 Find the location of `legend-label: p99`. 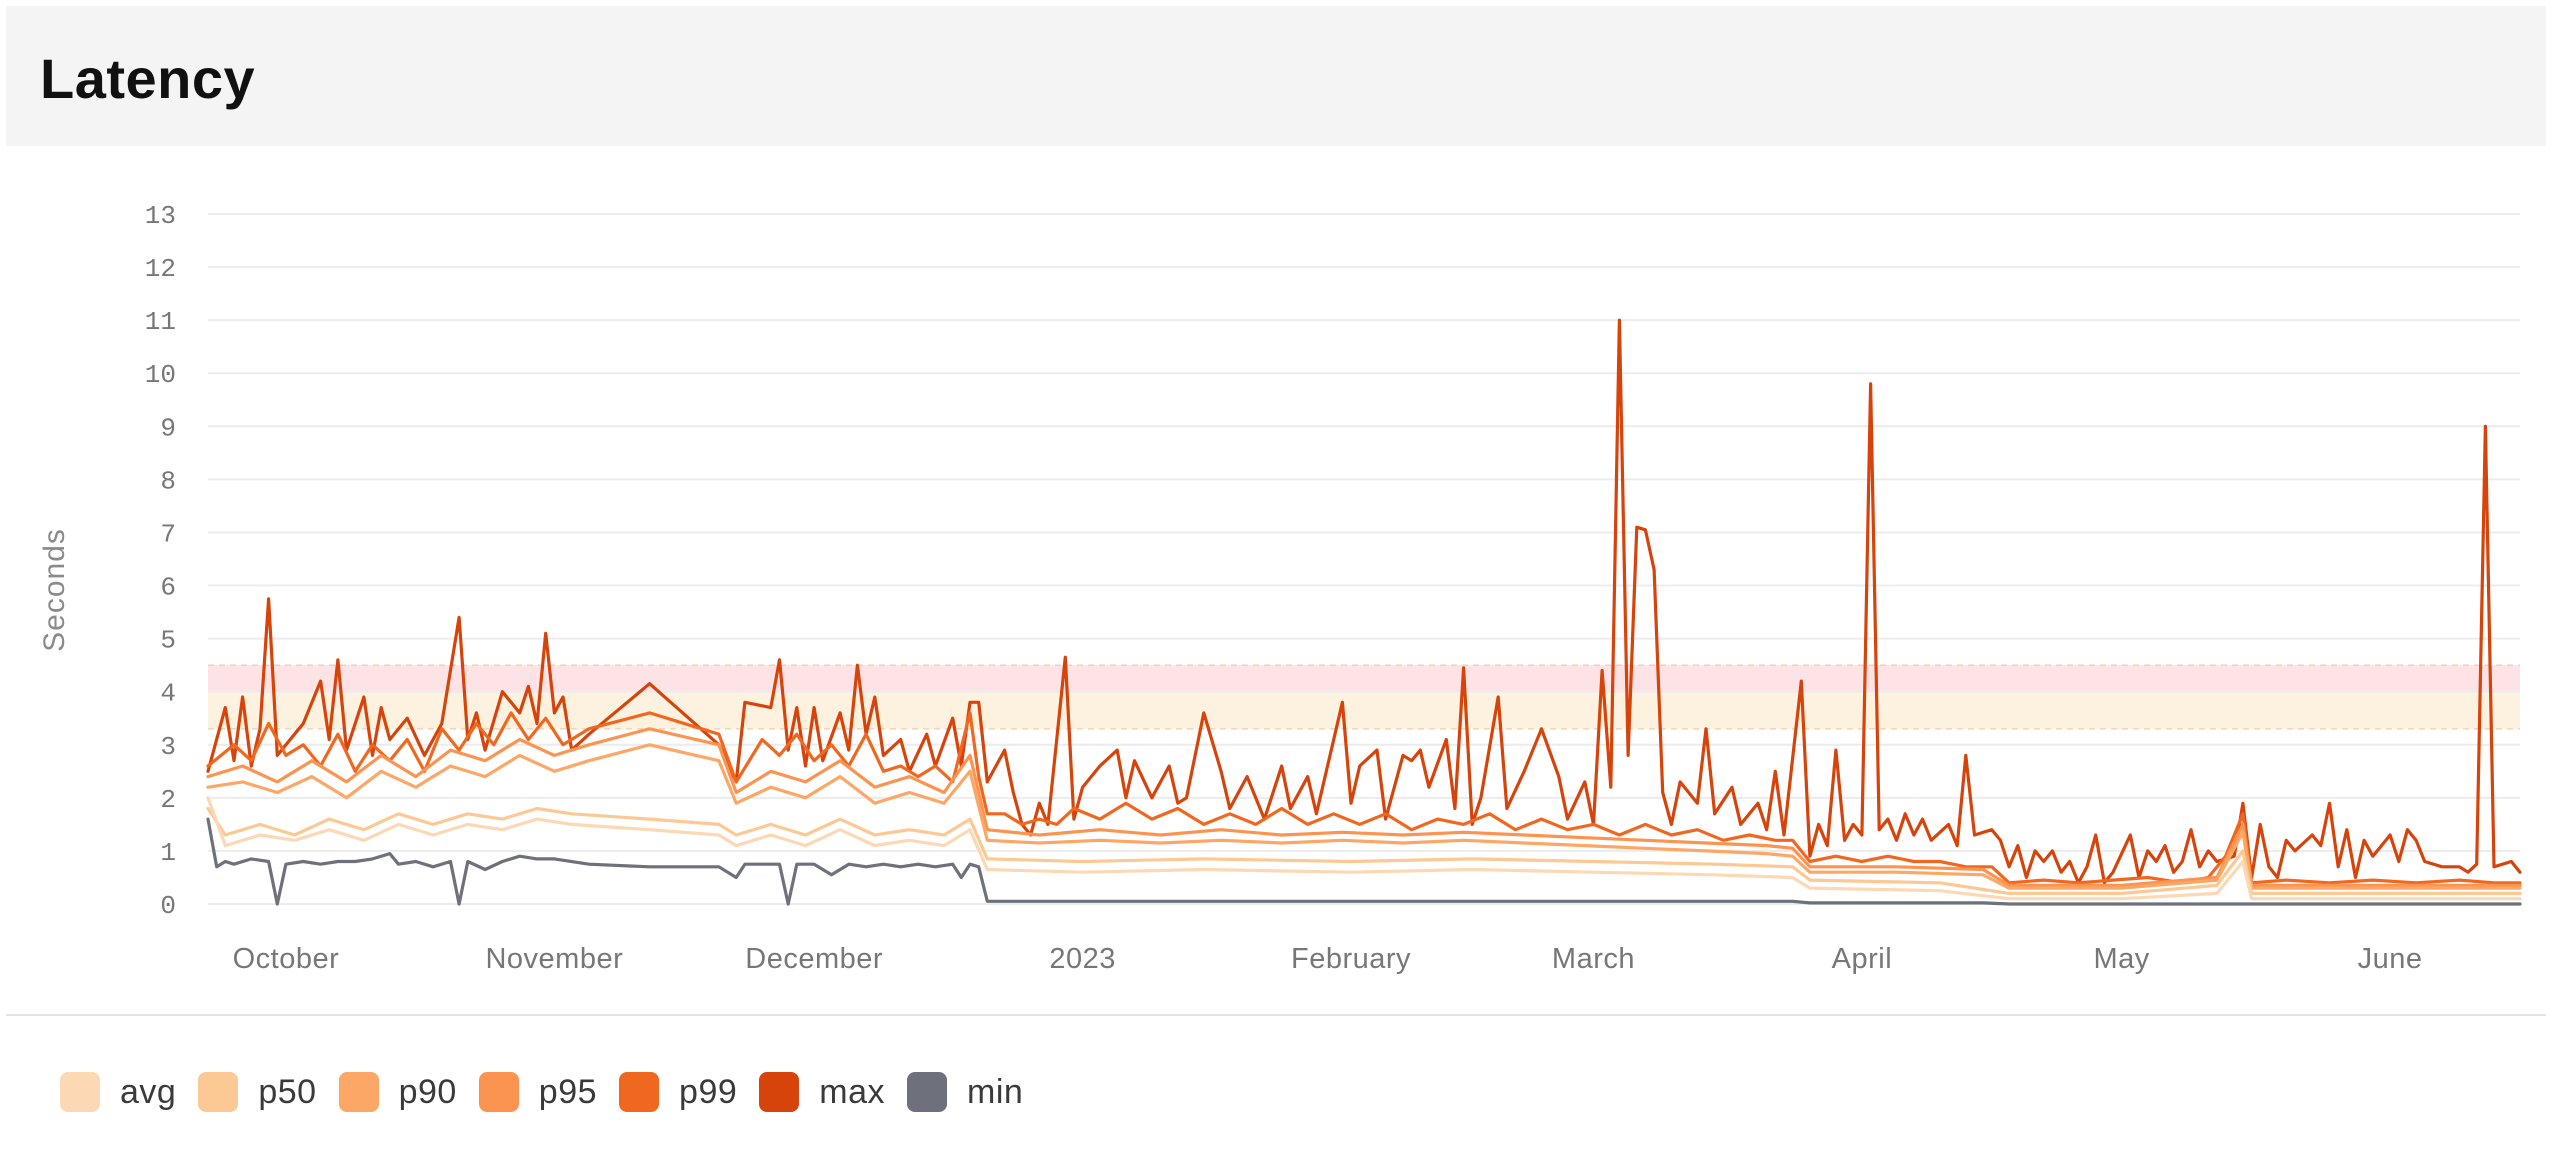

legend-label: p99 is located at coordinates (708, 1091).